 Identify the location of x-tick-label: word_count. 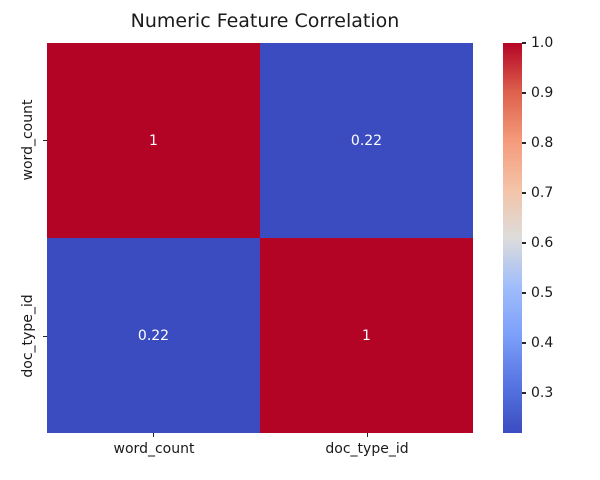
(154, 449).